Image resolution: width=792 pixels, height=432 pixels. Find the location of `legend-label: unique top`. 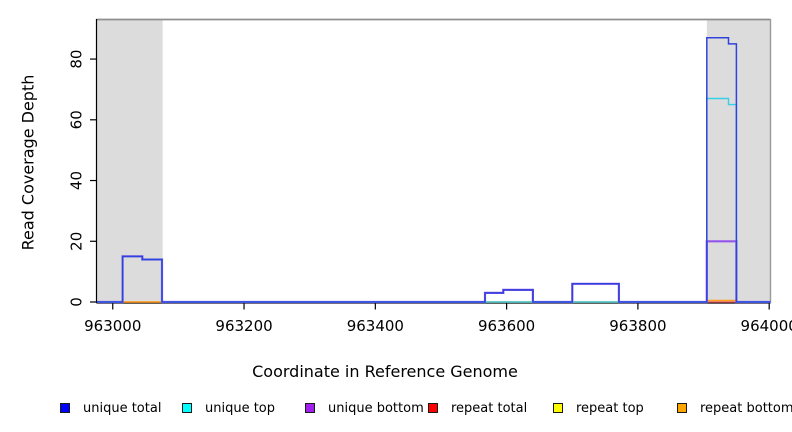

legend-label: unique top is located at coordinates (240, 408).